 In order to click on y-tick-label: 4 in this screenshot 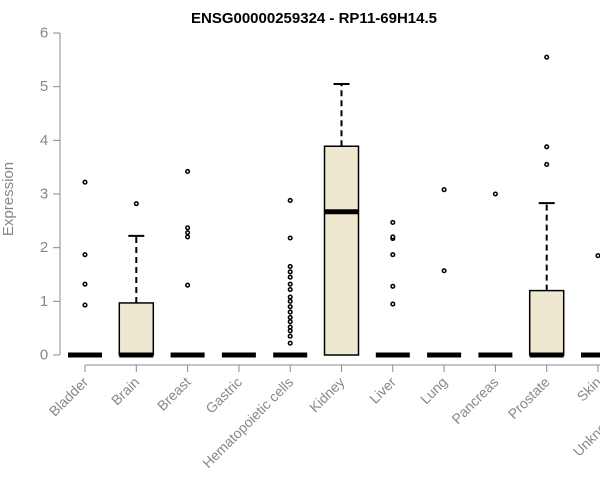, I will do `click(44, 140)`.